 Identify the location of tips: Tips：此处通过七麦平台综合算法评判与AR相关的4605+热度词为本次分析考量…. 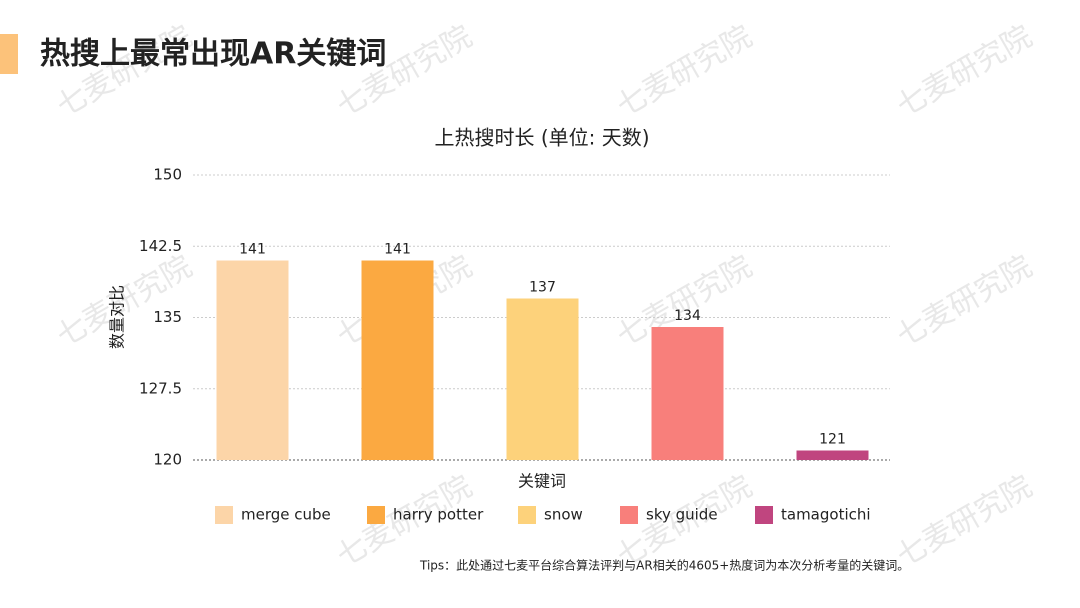
(664, 565).